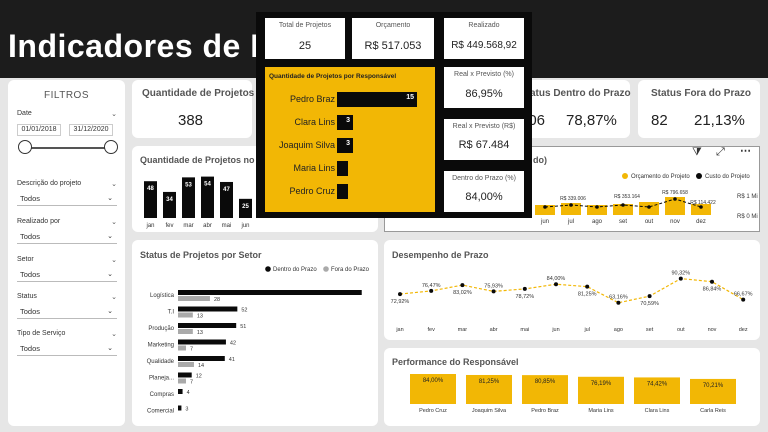 This screenshot has width=768, height=432. Describe the element at coordinates (111, 147) in the screenshot. I see `date-slider-end-handle` at that location.